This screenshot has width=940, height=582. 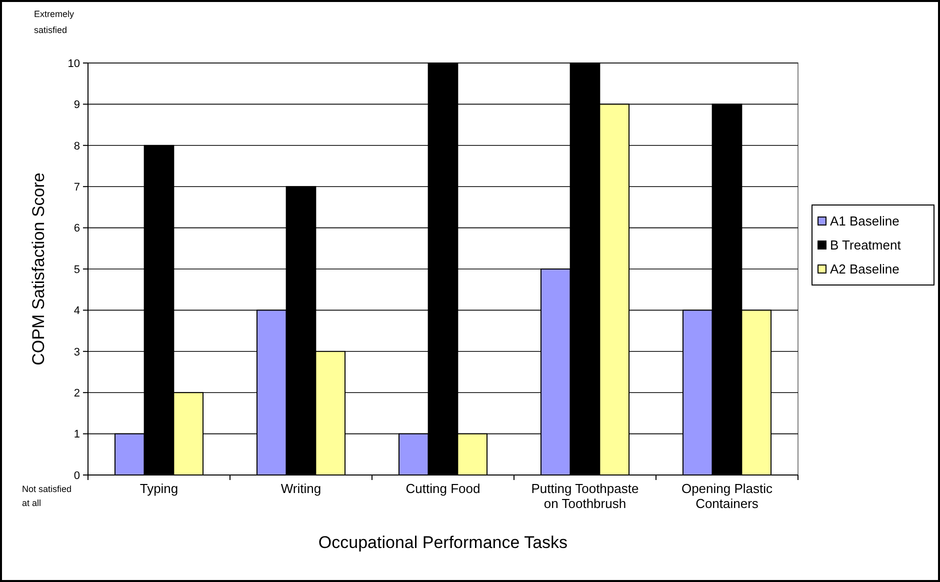 I want to click on x-tick-label: Cutting Food, so click(x=443, y=488).